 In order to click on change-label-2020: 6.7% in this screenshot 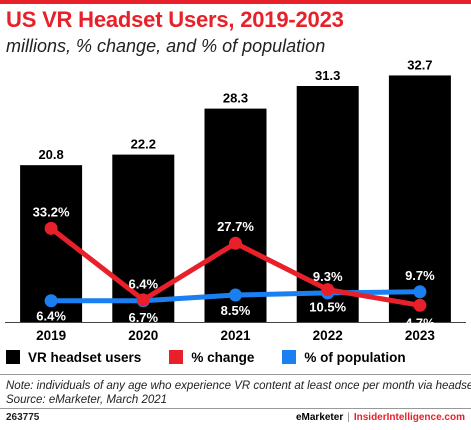, I will do `click(143, 317)`.